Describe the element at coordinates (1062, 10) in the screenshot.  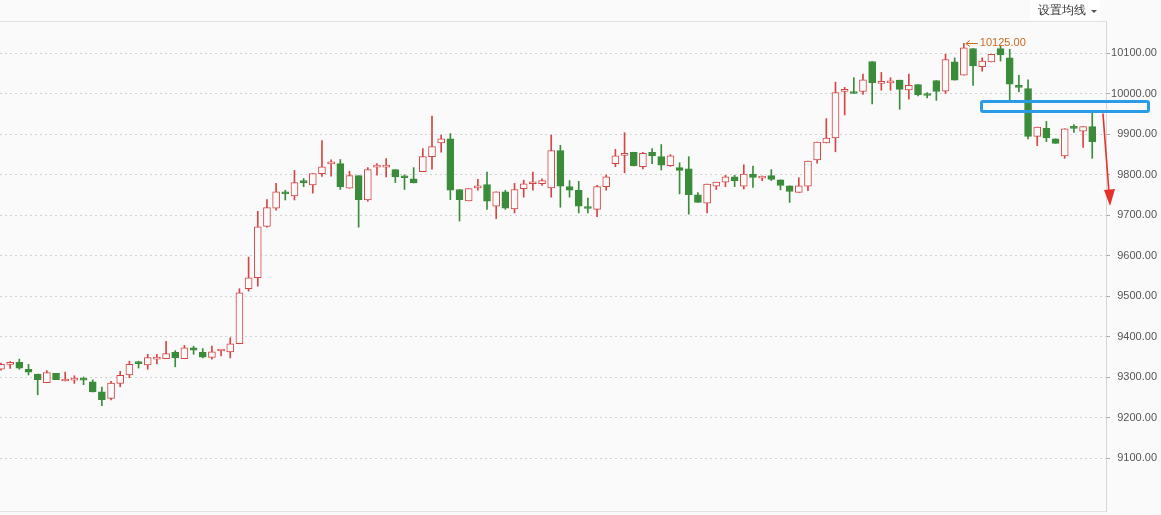
I see `text: 设置均线` at that location.